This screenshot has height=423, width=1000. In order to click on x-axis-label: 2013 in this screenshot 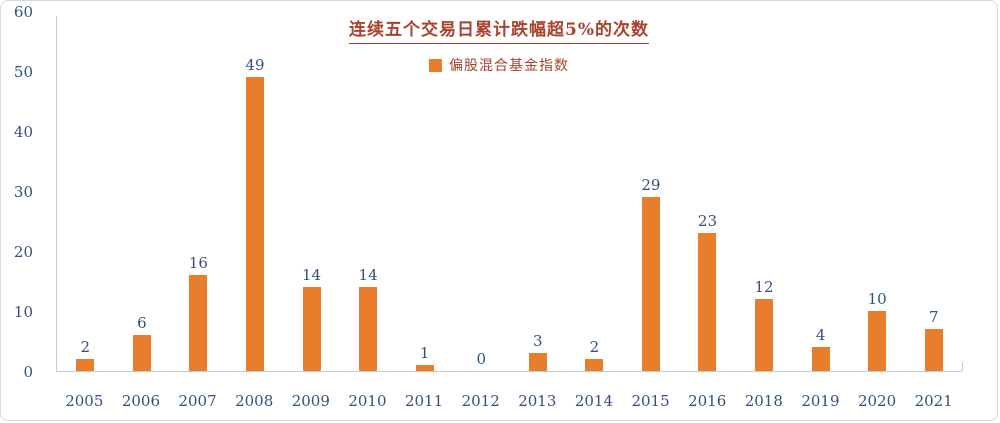, I will do `click(537, 401)`.